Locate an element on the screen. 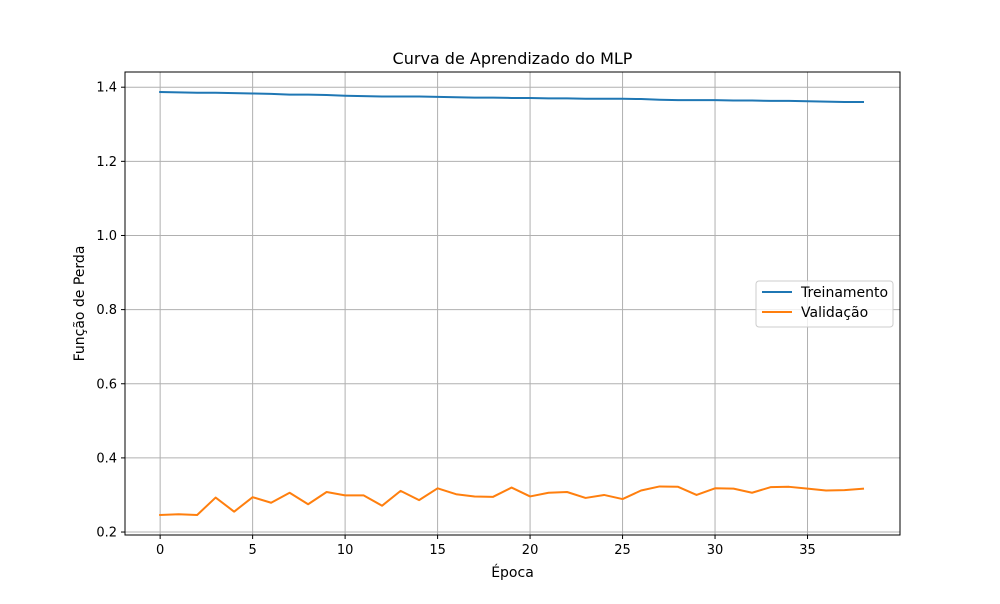 The width and height of the screenshot is (1000, 604). x-tick-label: 15 is located at coordinates (437, 550).